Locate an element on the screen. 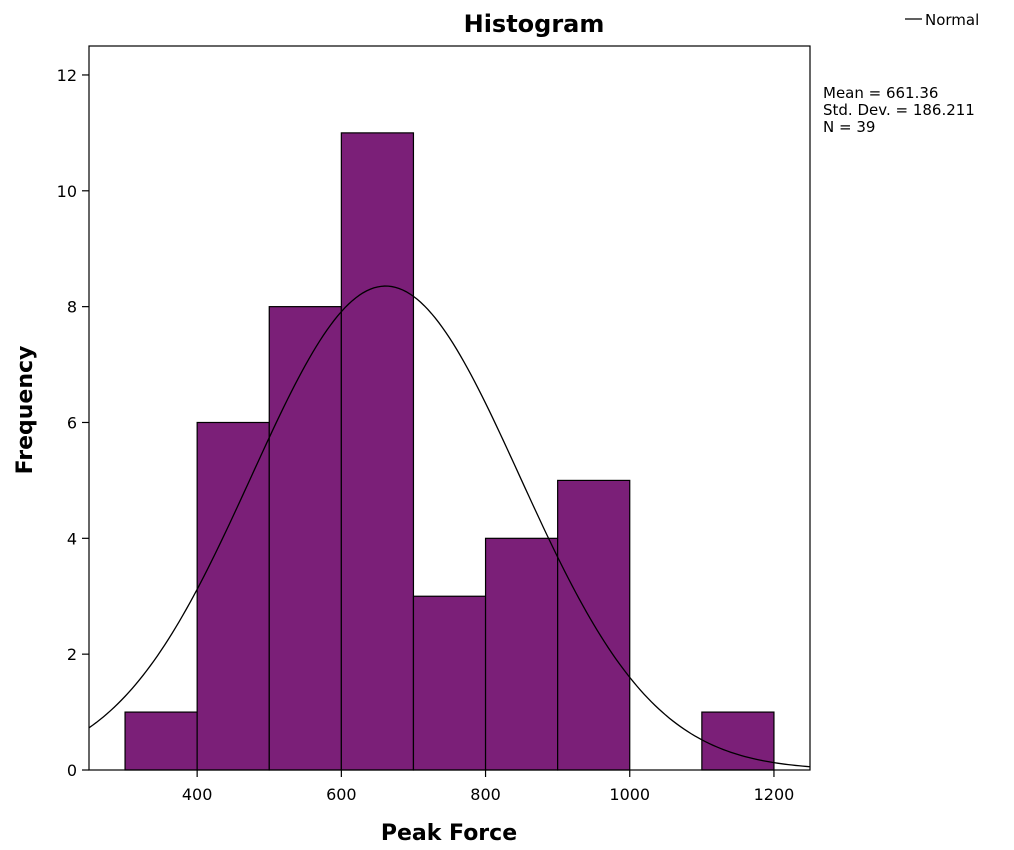 The width and height of the screenshot is (1014, 850). y-tick-label: 6 is located at coordinates (72, 422).